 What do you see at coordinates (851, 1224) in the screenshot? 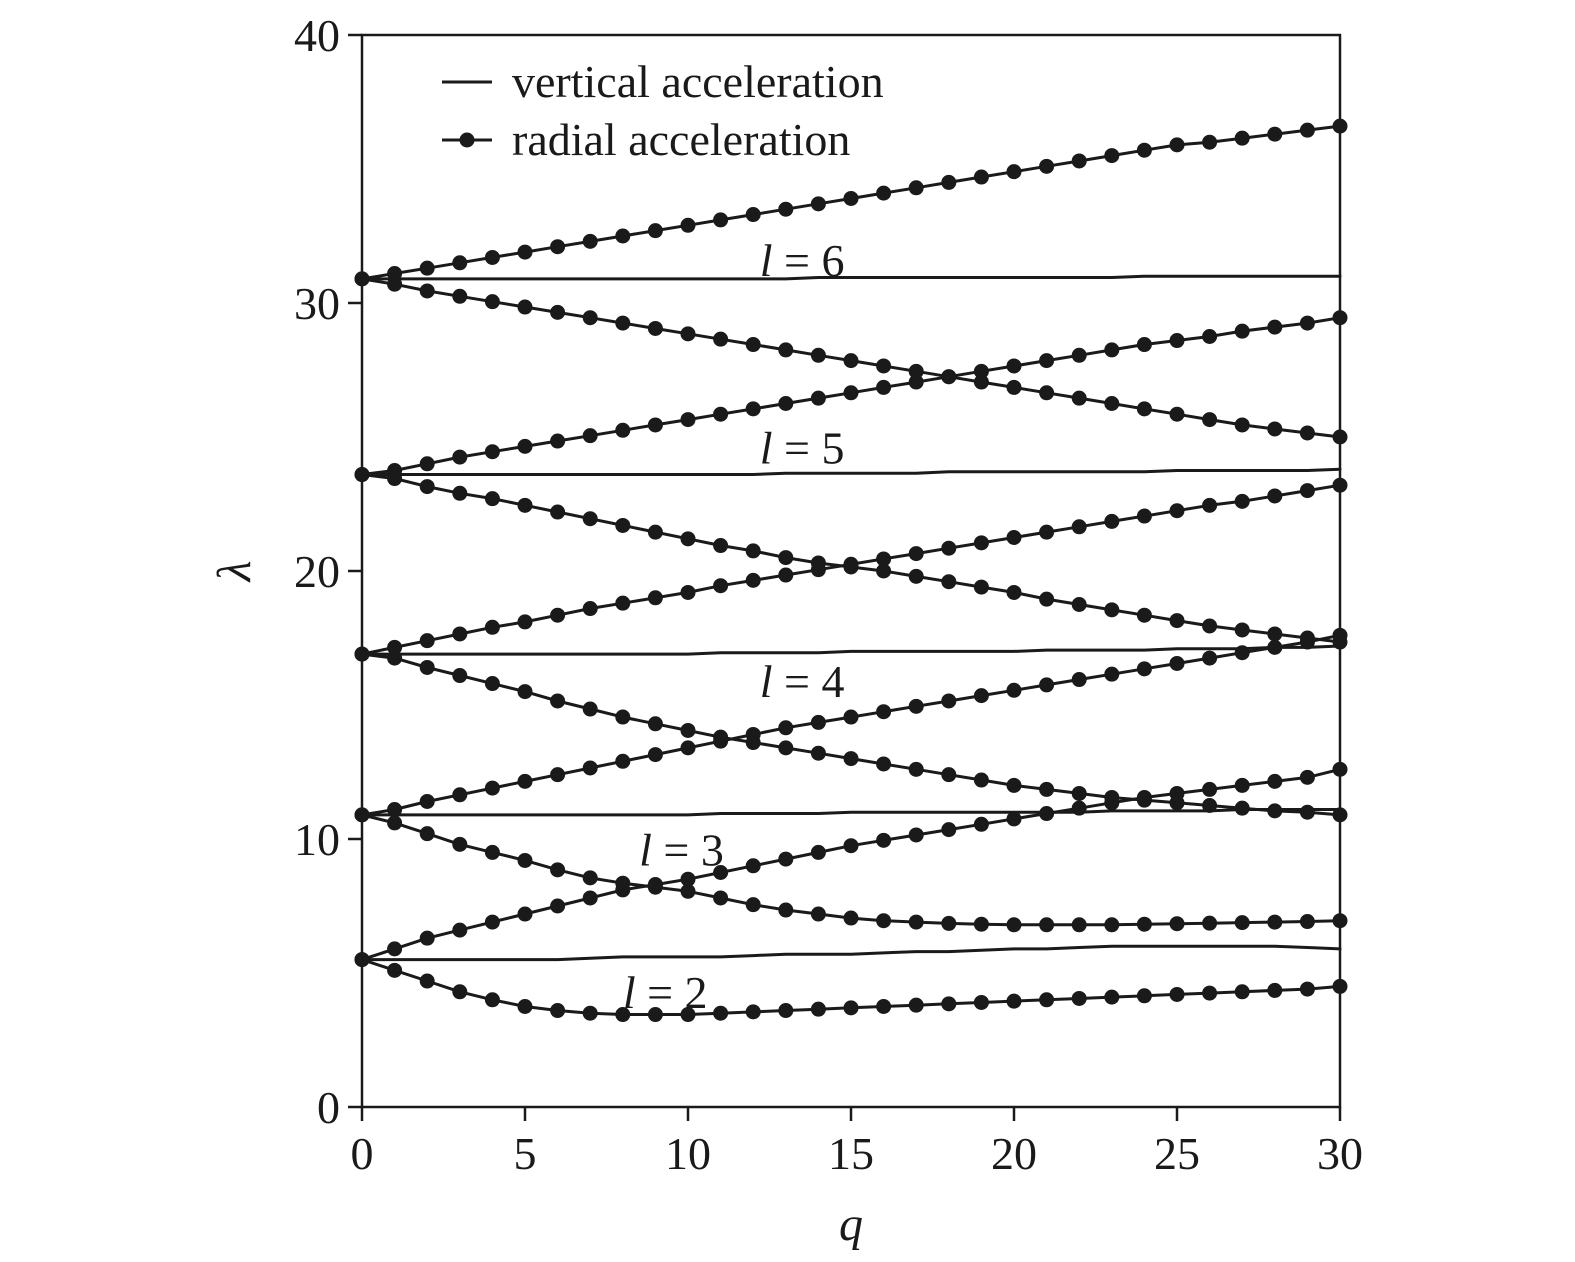
I see `x-axis-label: q` at bounding box center [851, 1224].